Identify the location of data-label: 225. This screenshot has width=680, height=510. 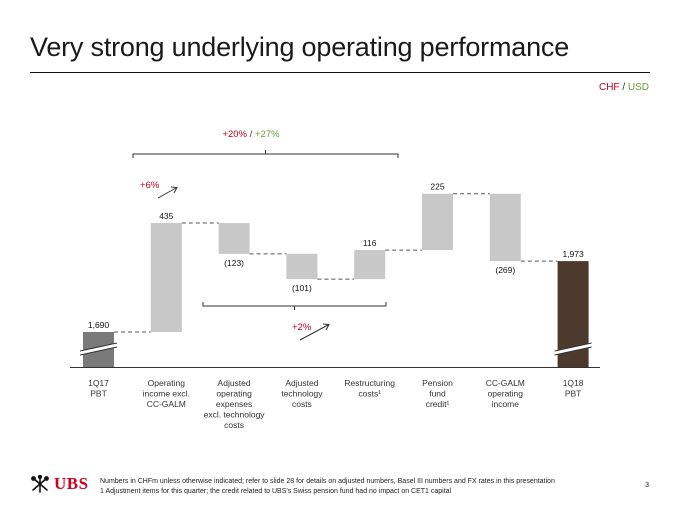
(437, 187).